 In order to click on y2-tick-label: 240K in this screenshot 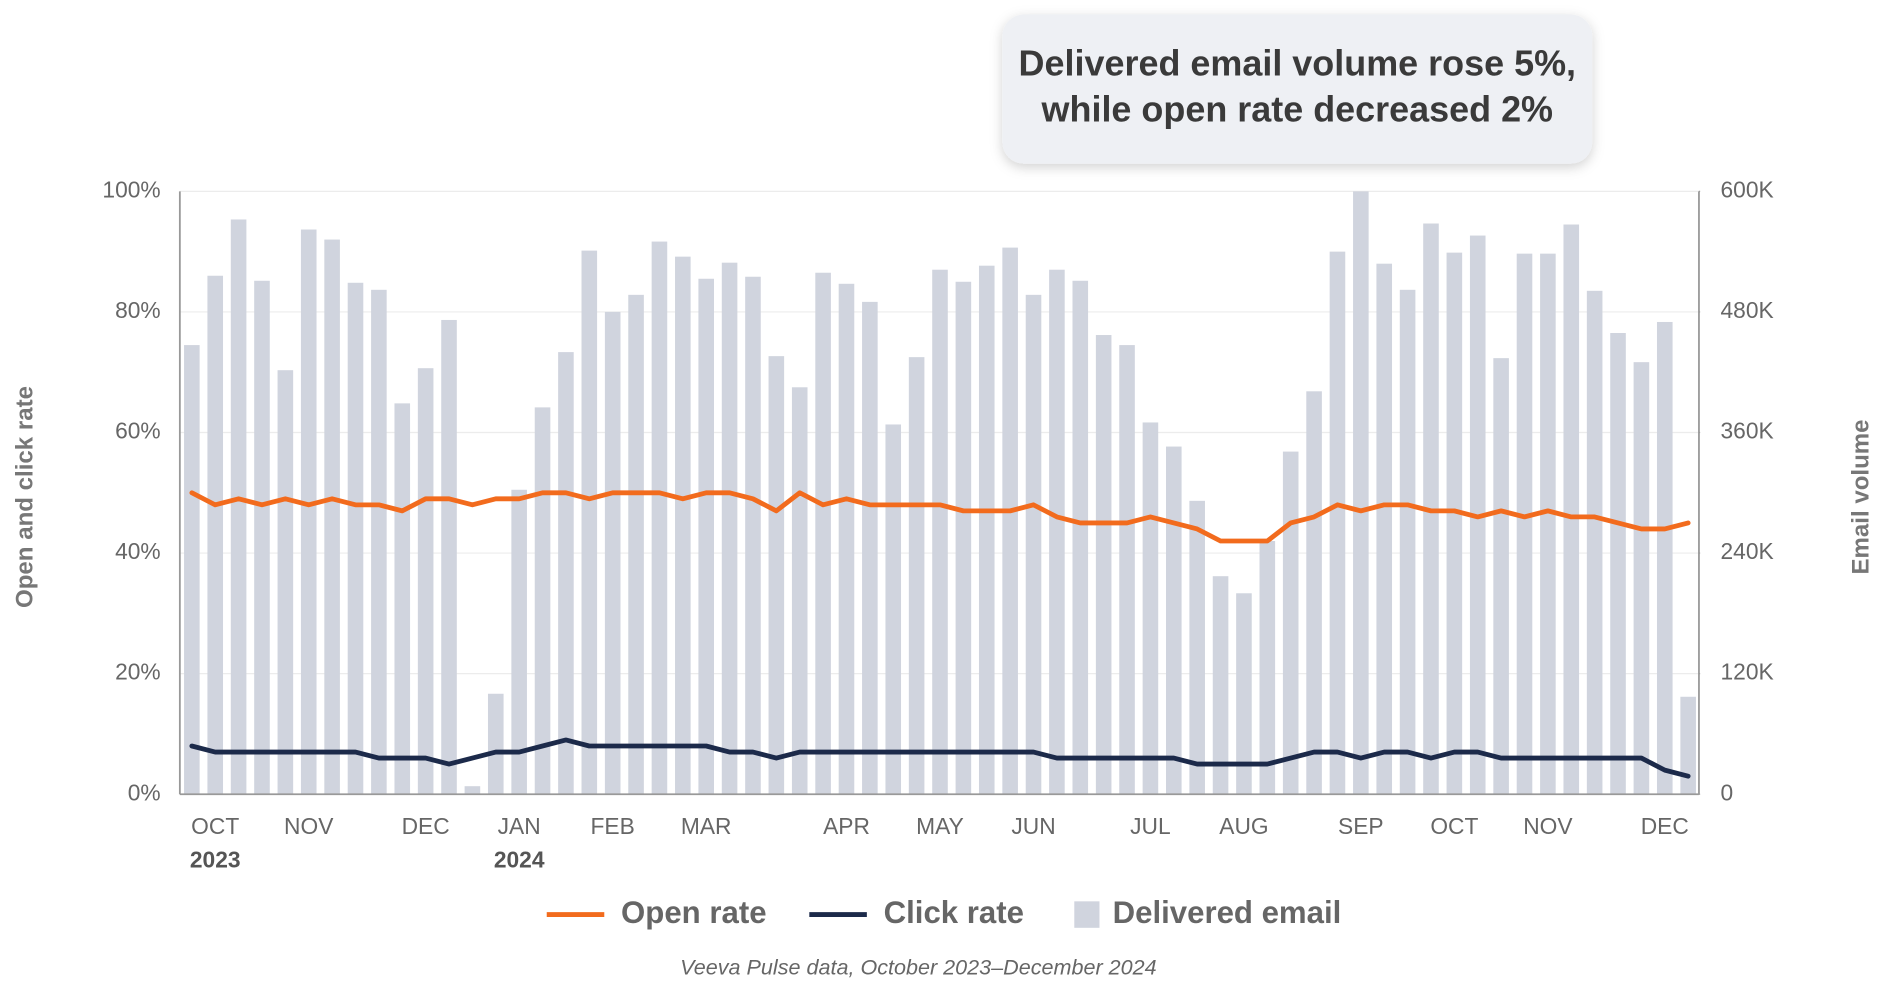, I will do `click(1747, 551)`.